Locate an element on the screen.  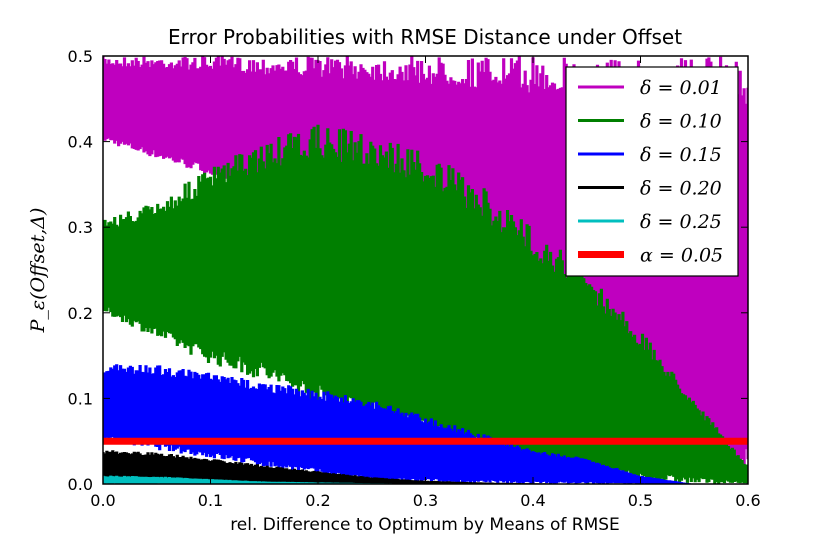
y-tick-label: 0.0 is located at coordinates (80, 484).